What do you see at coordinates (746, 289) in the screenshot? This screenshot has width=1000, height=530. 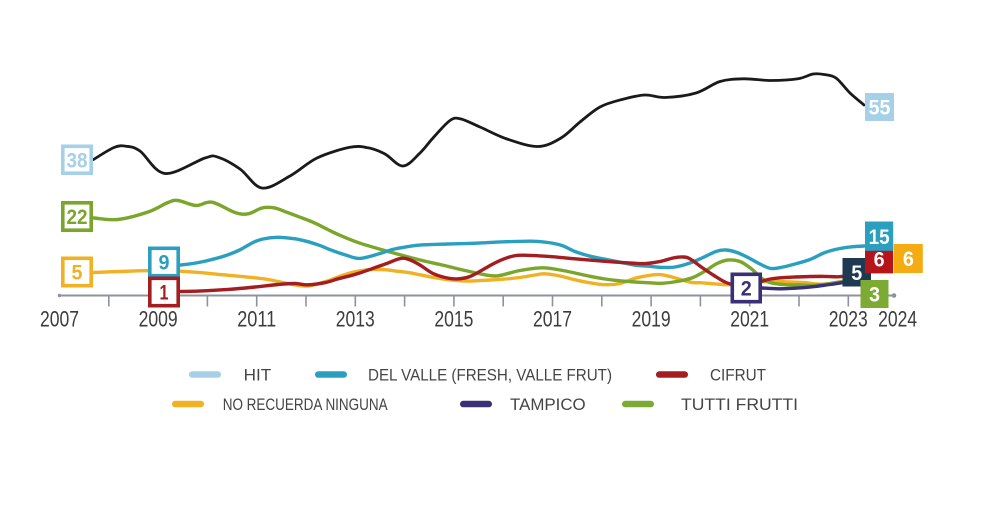 I see `svg-text: 2` at bounding box center [746, 289].